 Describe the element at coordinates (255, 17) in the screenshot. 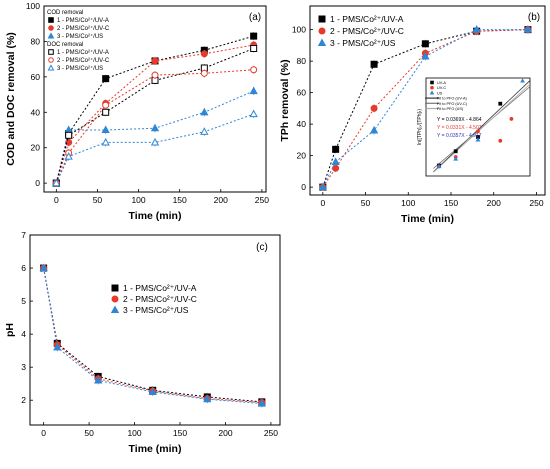

I see `panel-label: (a)` at that location.